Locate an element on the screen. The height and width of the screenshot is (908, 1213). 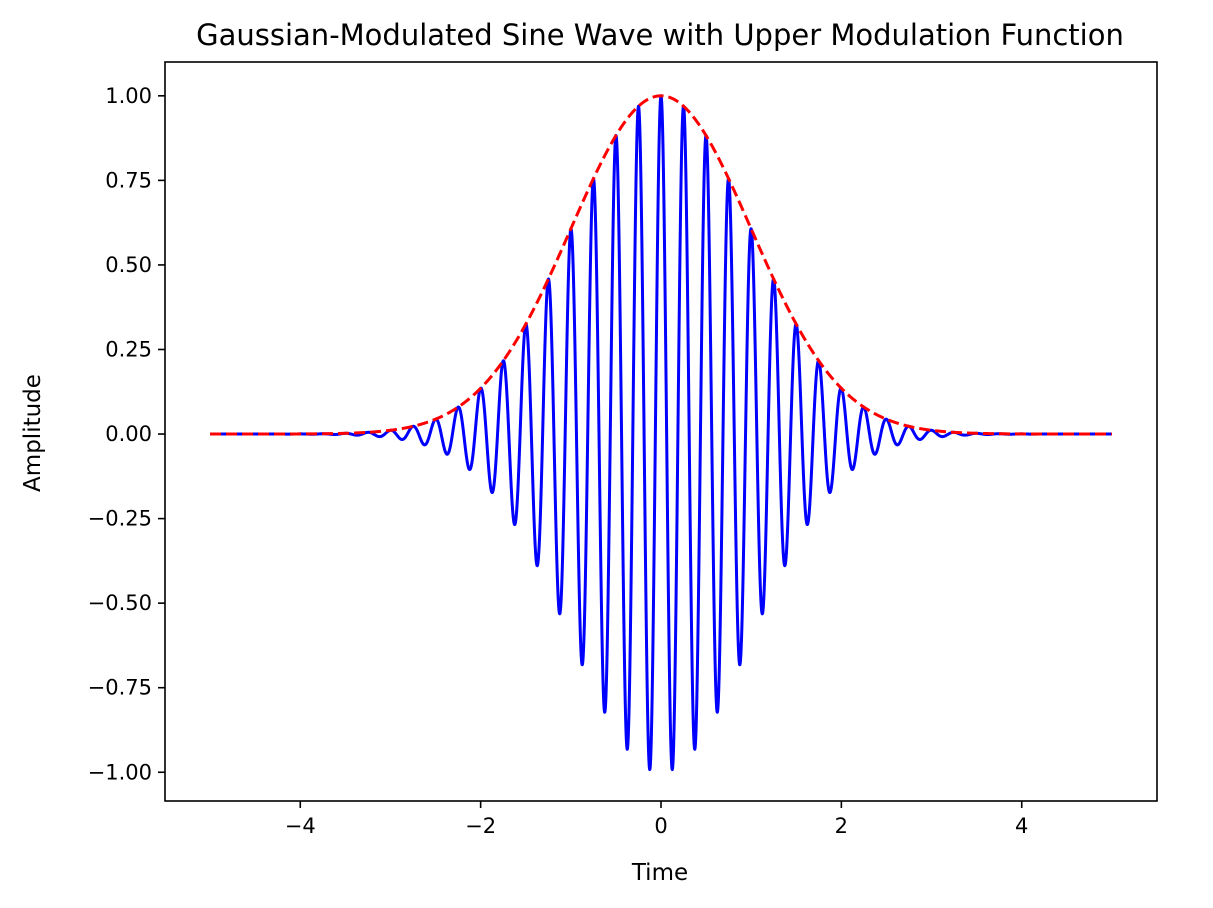
y-tick-label: 1.00 is located at coordinates (128, 96).